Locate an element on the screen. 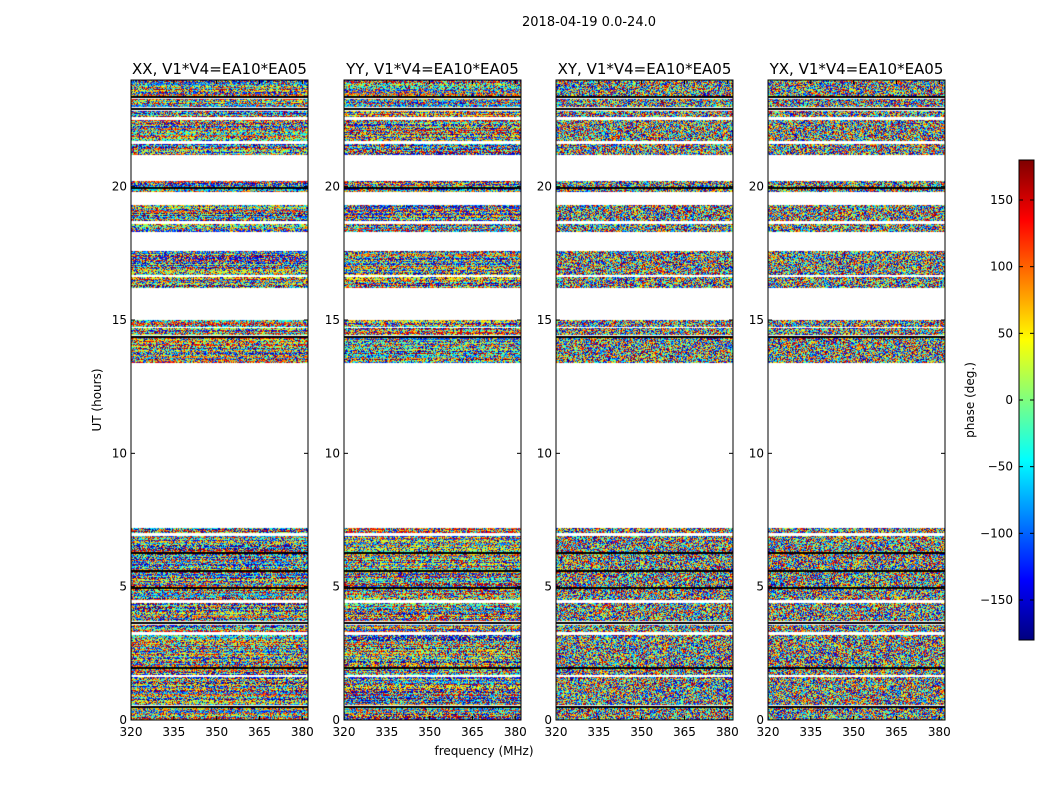  panel-title: YX, V1*V4=EA10*EA05 is located at coordinates (856, 69).